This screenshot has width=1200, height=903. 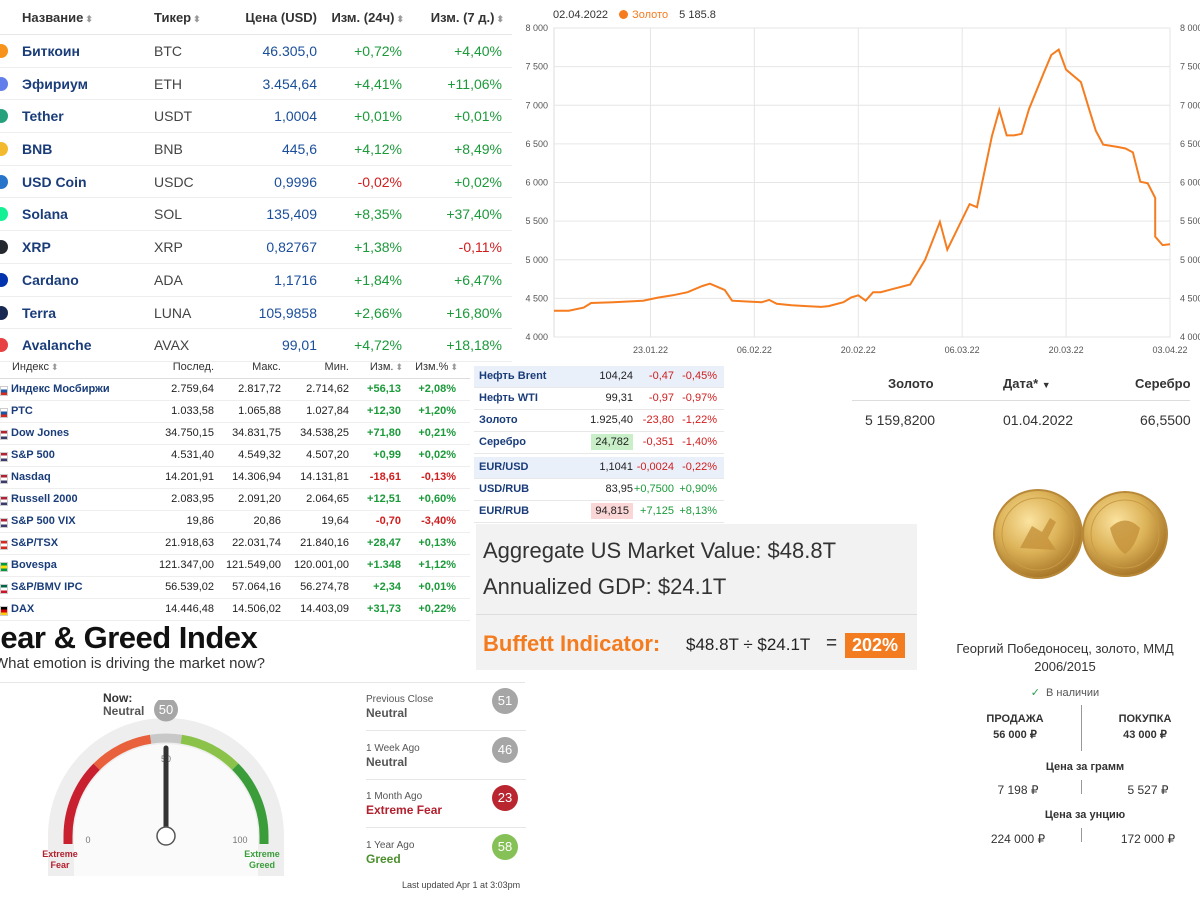 I want to click on crypto-name-link: USD Coin, so click(x=54, y=181).